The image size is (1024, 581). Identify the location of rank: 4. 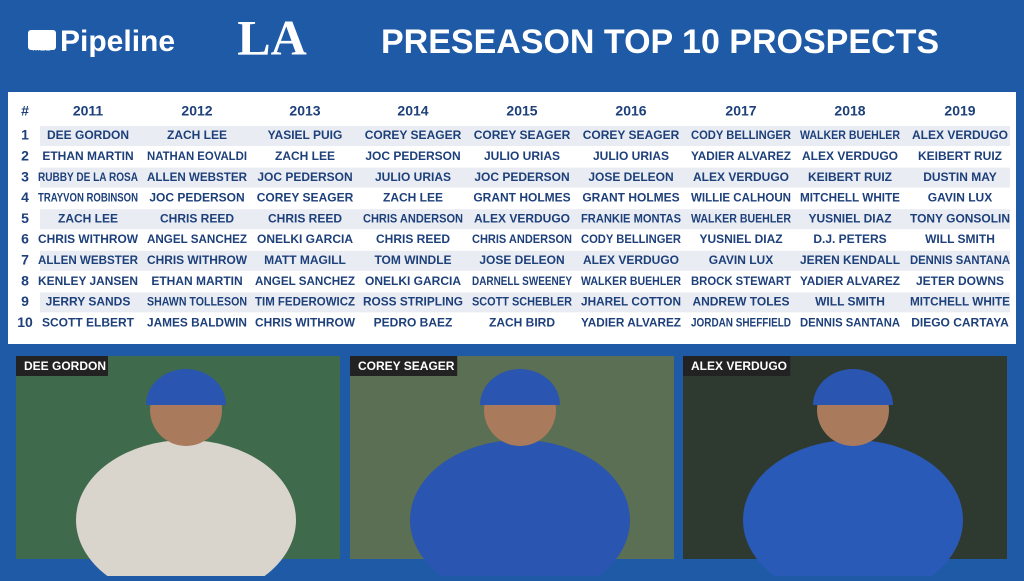
(25, 197).